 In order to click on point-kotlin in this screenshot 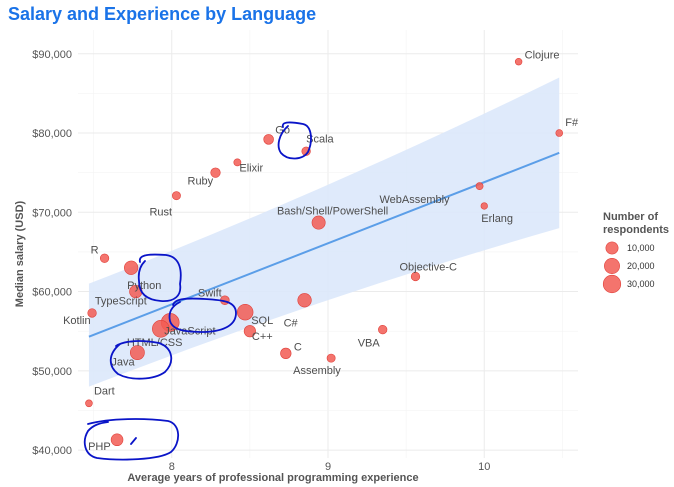, I will do `click(92, 313)`.